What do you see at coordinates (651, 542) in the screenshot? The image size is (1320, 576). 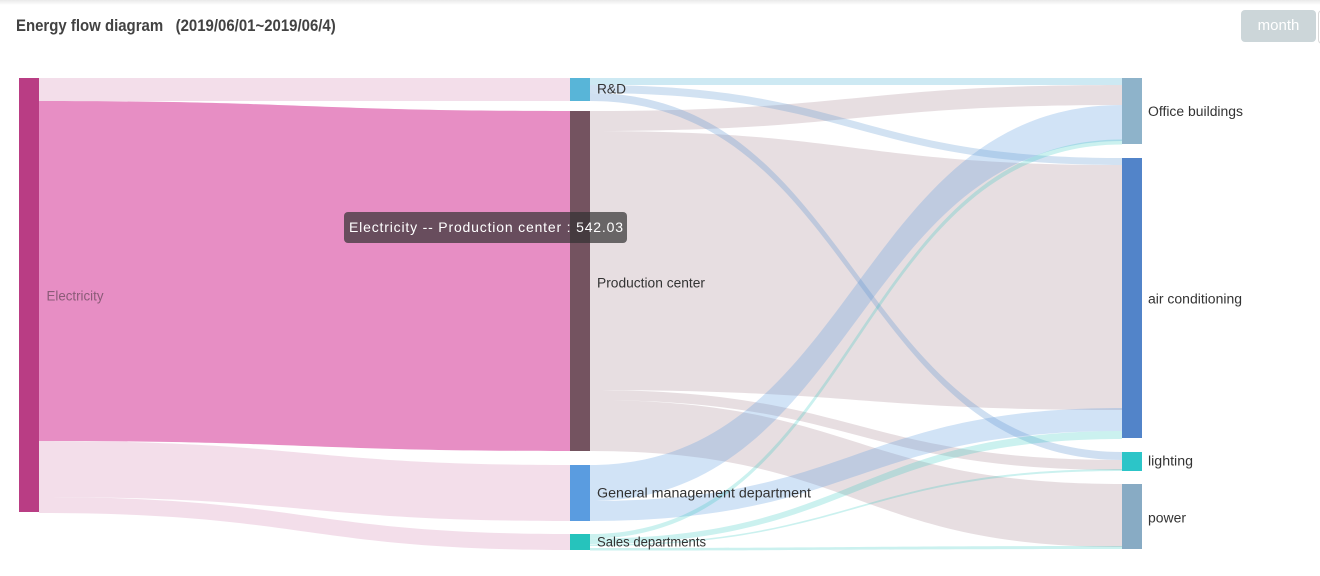 I see `svg-text: Sales departments` at bounding box center [651, 542].